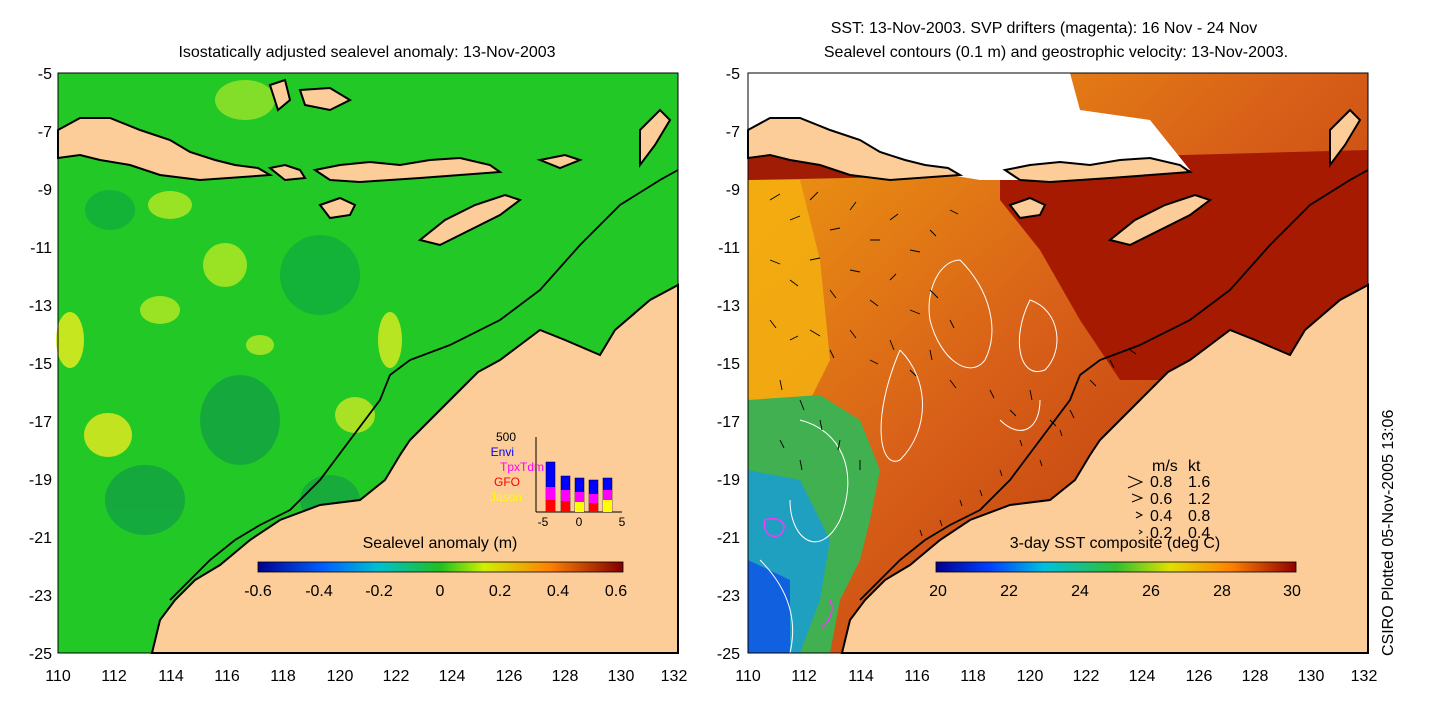 The image size is (1440, 720). I want to click on right-y-tick: -13, so click(728, 306).